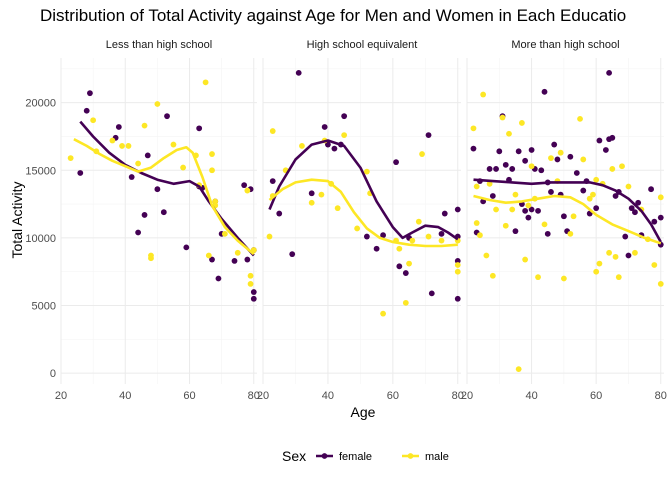 The image size is (672, 480). What do you see at coordinates (294, 456) in the screenshot?
I see `legend-title: Sex` at bounding box center [294, 456].